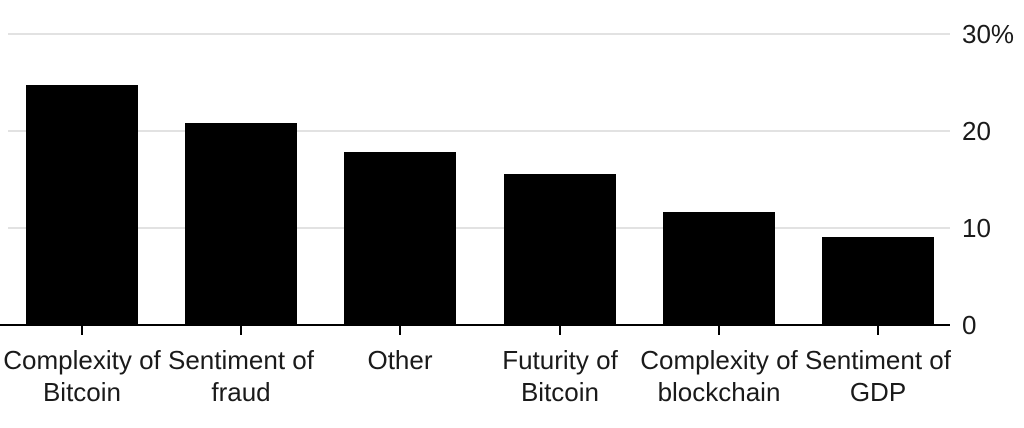  I want to click on x-axis-label-line: Other, so click(400, 360).